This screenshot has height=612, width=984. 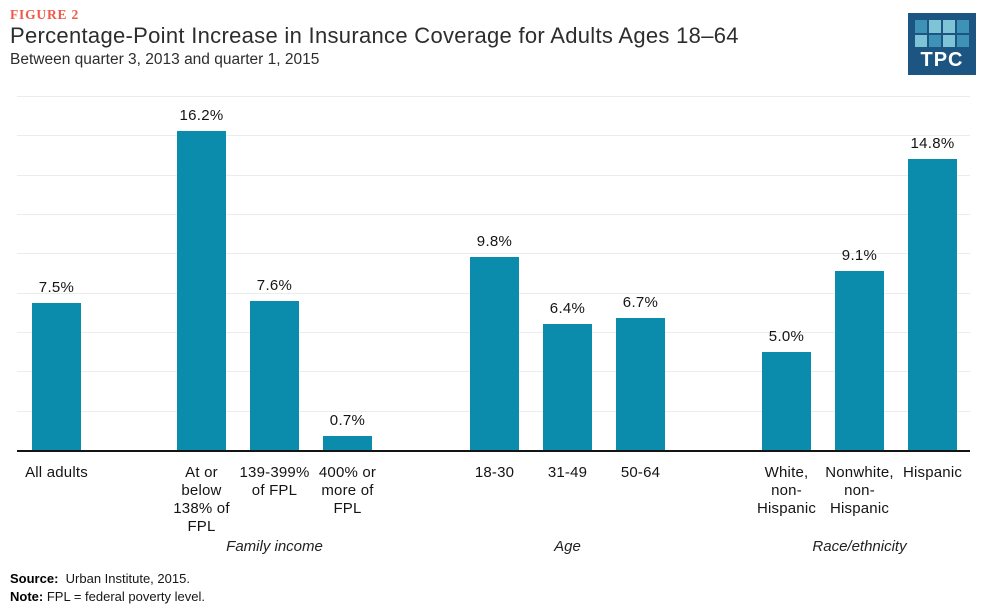 I want to click on bar-value-label: 14.8%, so click(x=932, y=143).